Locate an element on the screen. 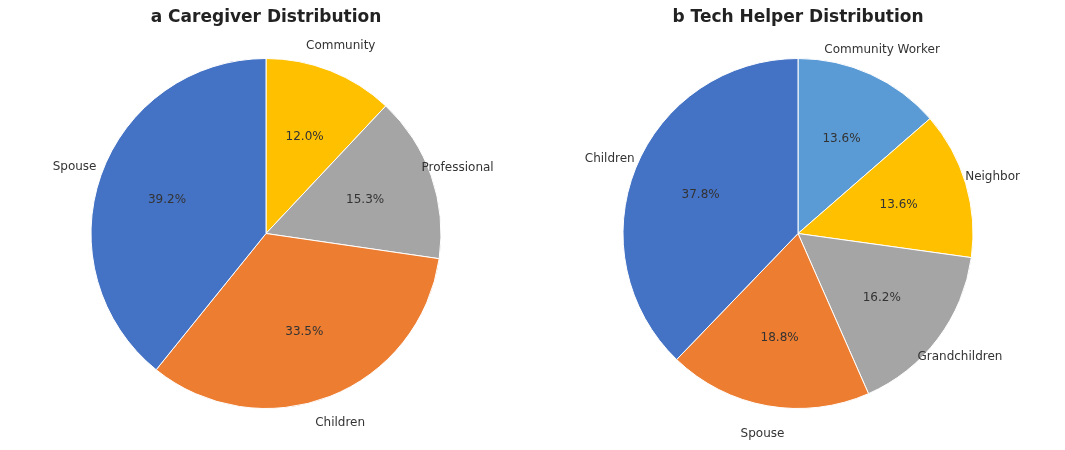 Image resolution: width=1065 pixels, height=450 pixels. data-label: 15.3% is located at coordinates (365, 198).